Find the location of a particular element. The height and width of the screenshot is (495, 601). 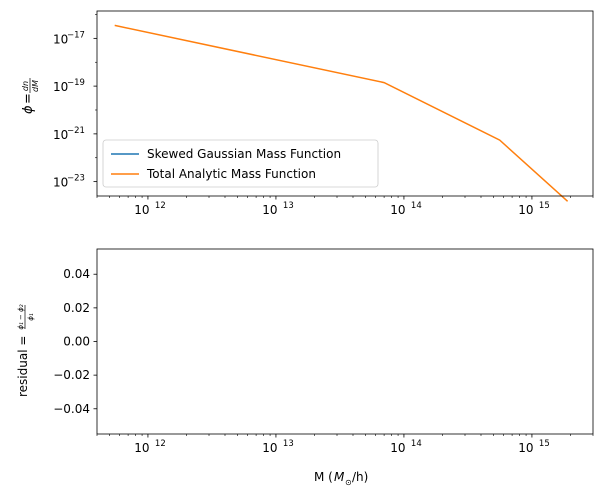

xlabel-sun: ⊙ is located at coordinates (348, 482).